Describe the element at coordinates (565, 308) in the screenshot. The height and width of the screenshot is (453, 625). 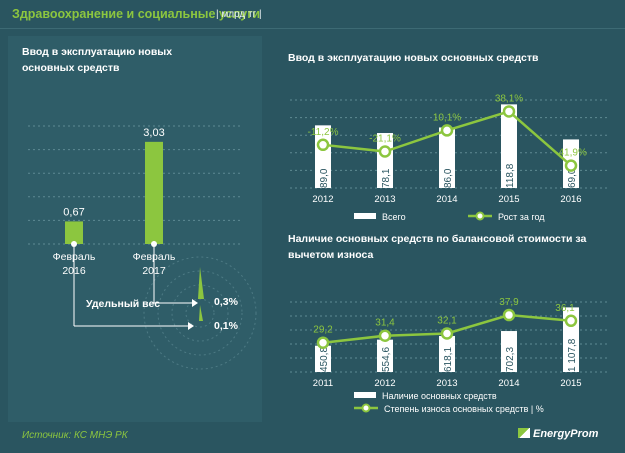
I see `chart4-point-label: 36,1` at that location.